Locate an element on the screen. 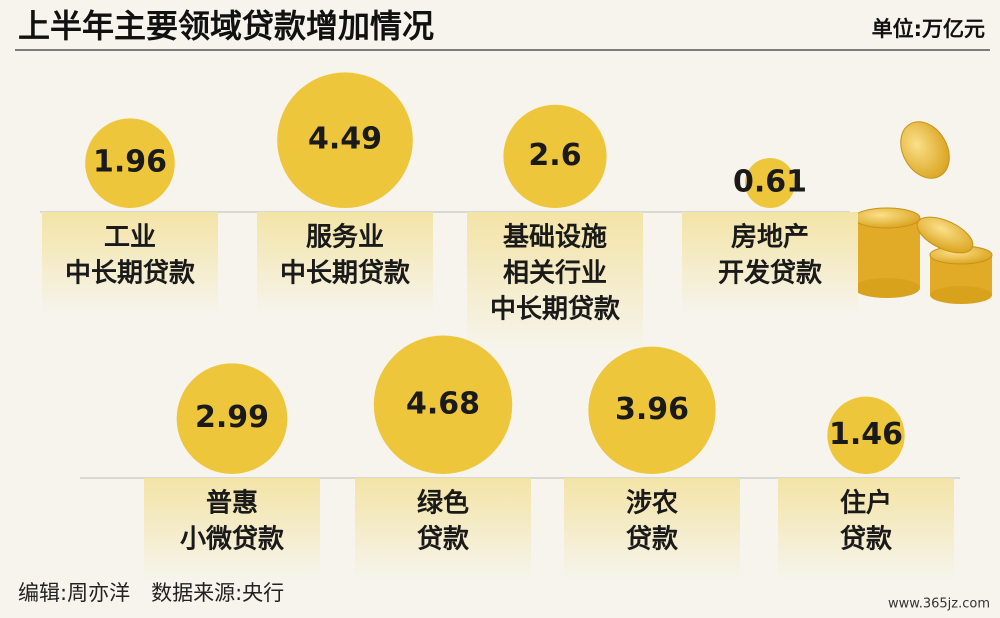  watermark: www.365jz.com is located at coordinates (939, 604).